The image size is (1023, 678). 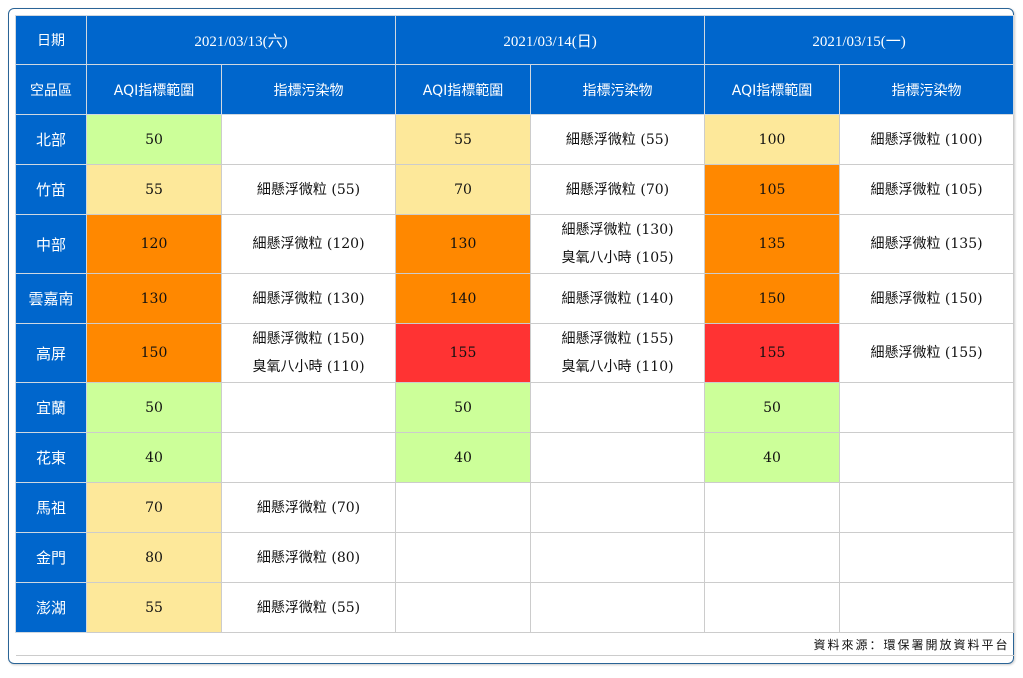 I want to click on pollutant-cell: 細懸浮微粒 (130), so click(x=308, y=298).